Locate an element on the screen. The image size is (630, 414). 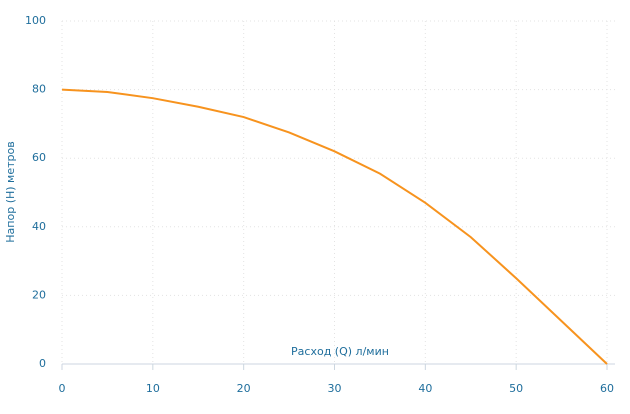
x-tick-label: 0 is located at coordinates (62, 388).